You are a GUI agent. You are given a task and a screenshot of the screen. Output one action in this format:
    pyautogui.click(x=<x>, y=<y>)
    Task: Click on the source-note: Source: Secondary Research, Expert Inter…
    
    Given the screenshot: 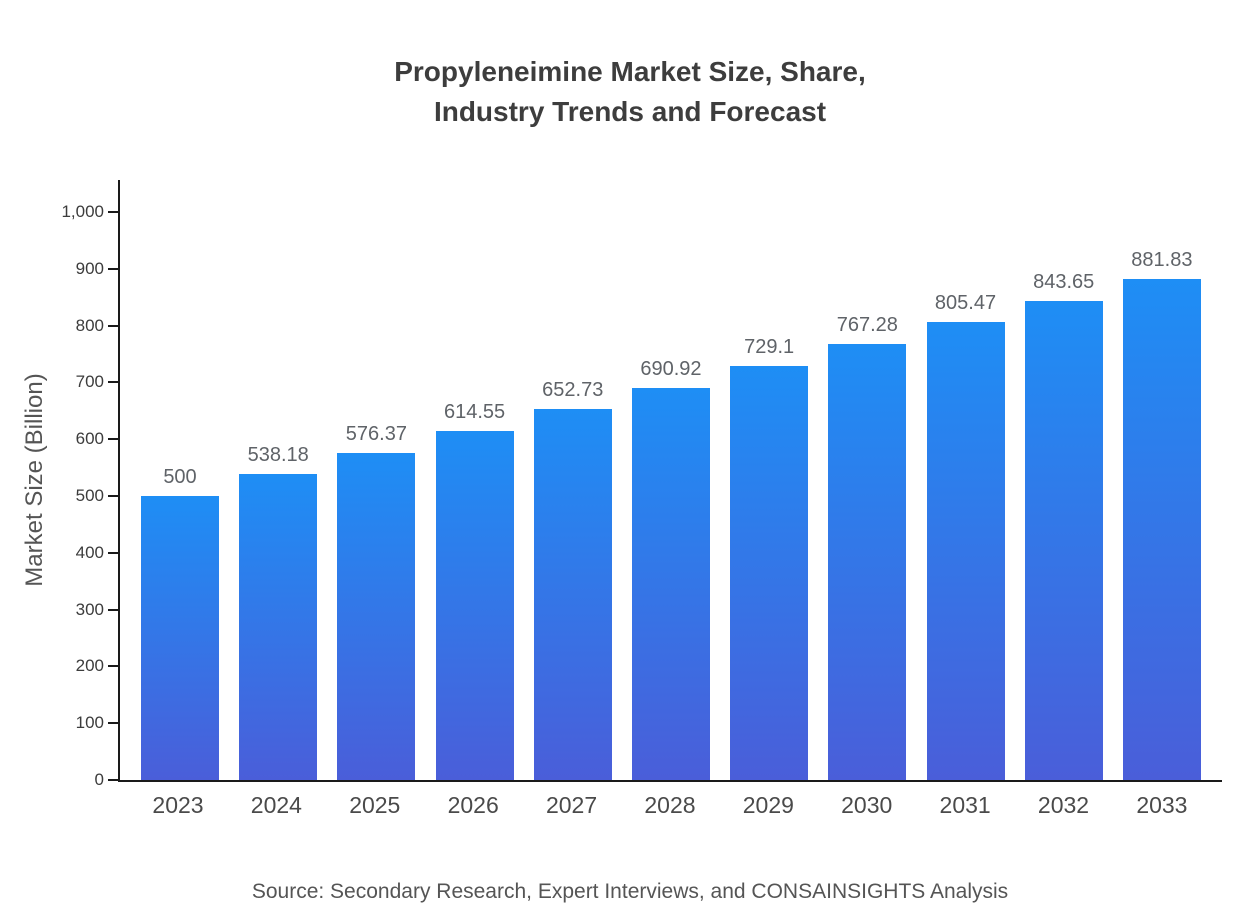 What is the action you would take?
    pyautogui.click(x=630, y=891)
    